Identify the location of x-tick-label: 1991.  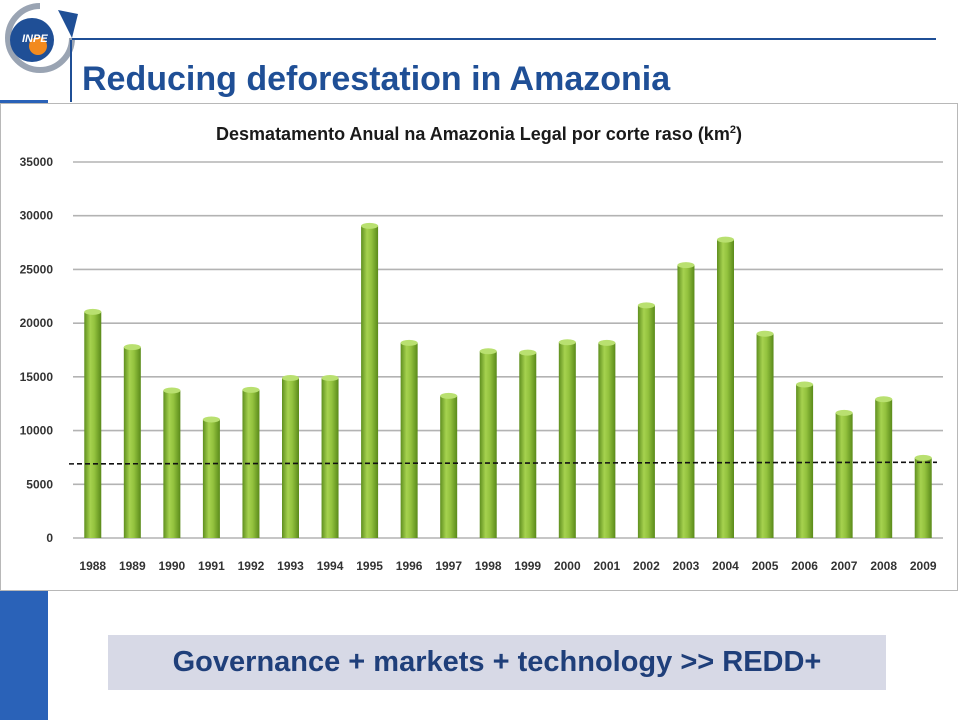
(211, 566).